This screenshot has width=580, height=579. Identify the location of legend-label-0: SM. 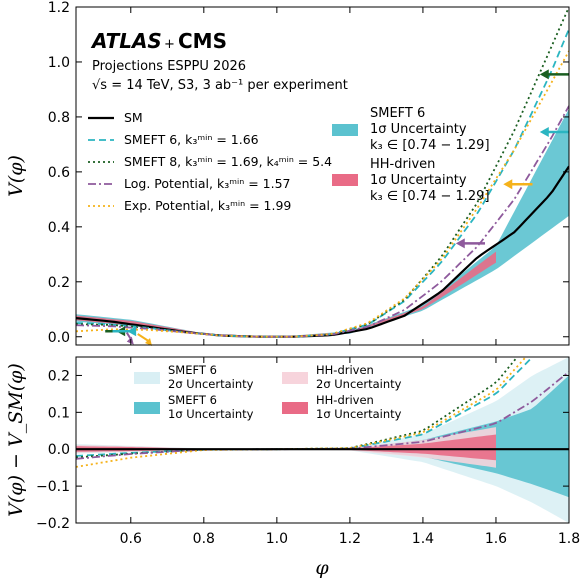
(133, 117).